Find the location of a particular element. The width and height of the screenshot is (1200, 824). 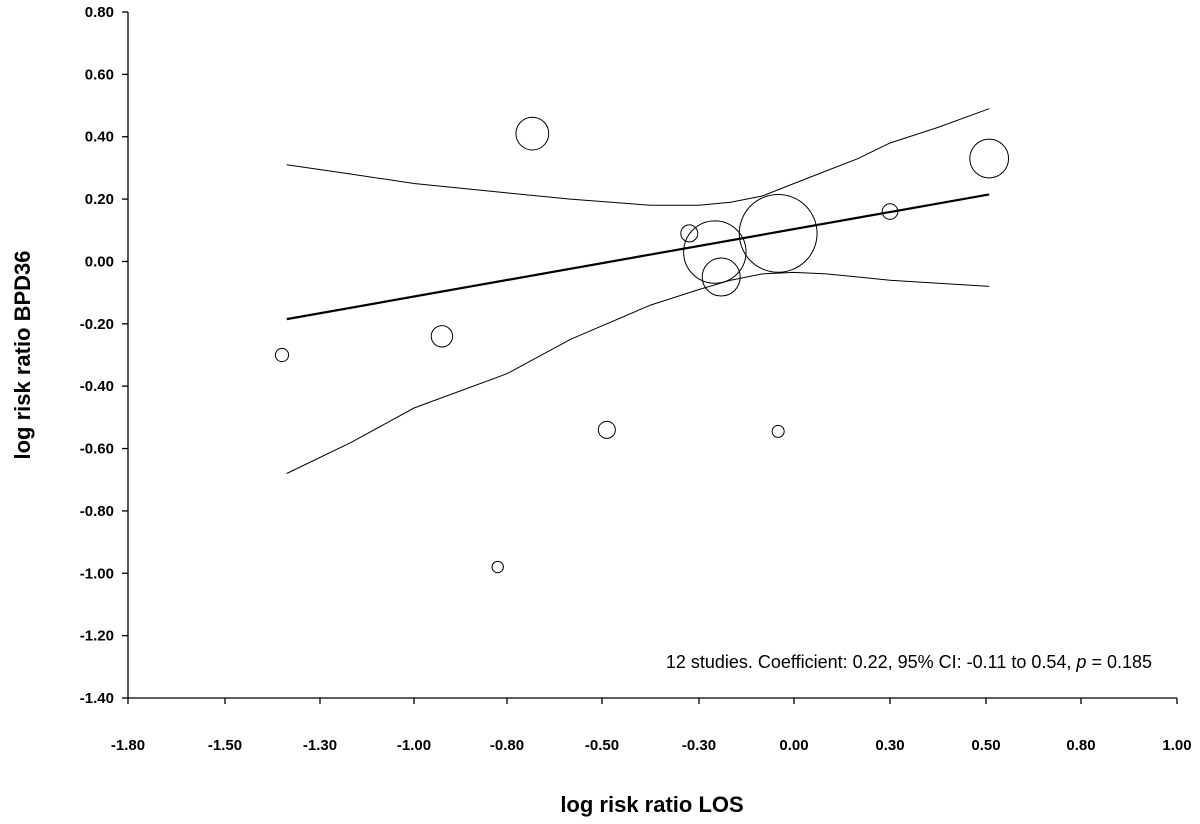

y-tick-label: -0.80 is located at coordinates (97, 511).